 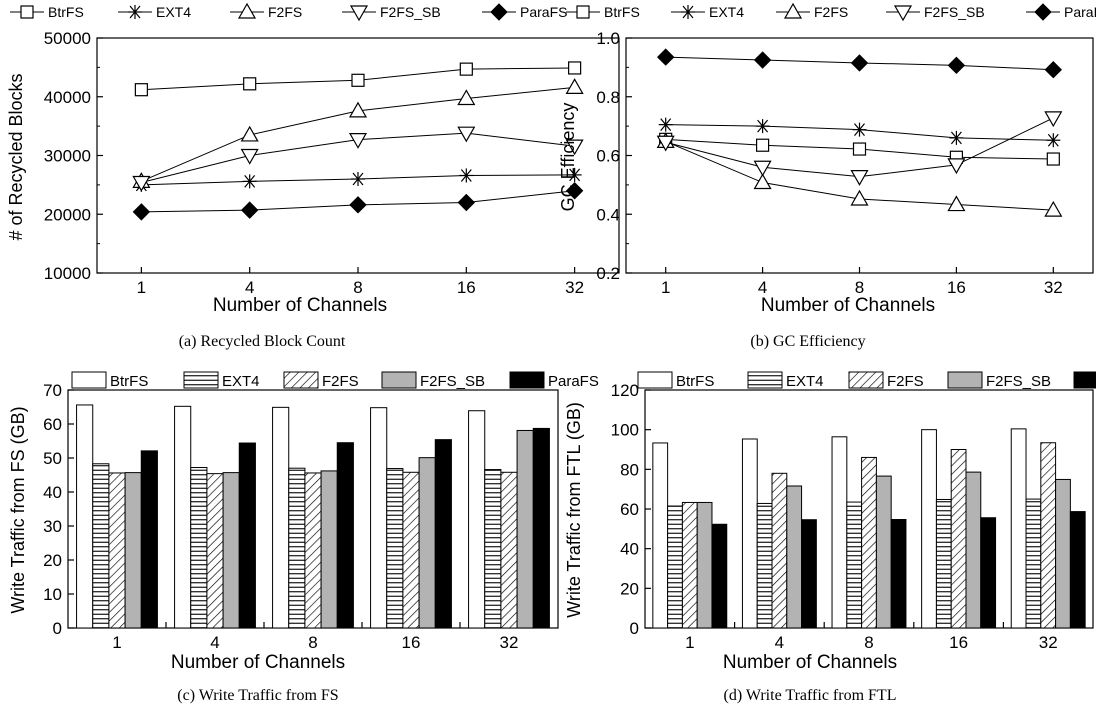 I want to click on x-tick-label-c: 8, so click(x=312, y=642).